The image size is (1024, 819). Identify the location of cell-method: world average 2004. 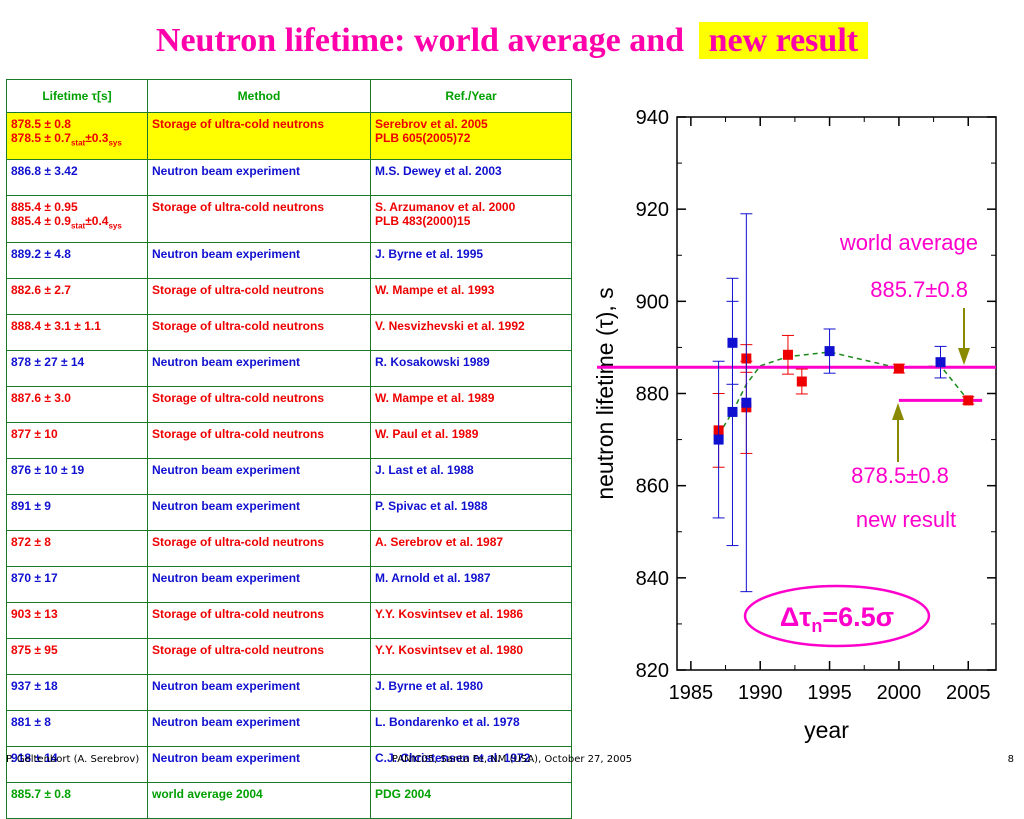
(259, 800).